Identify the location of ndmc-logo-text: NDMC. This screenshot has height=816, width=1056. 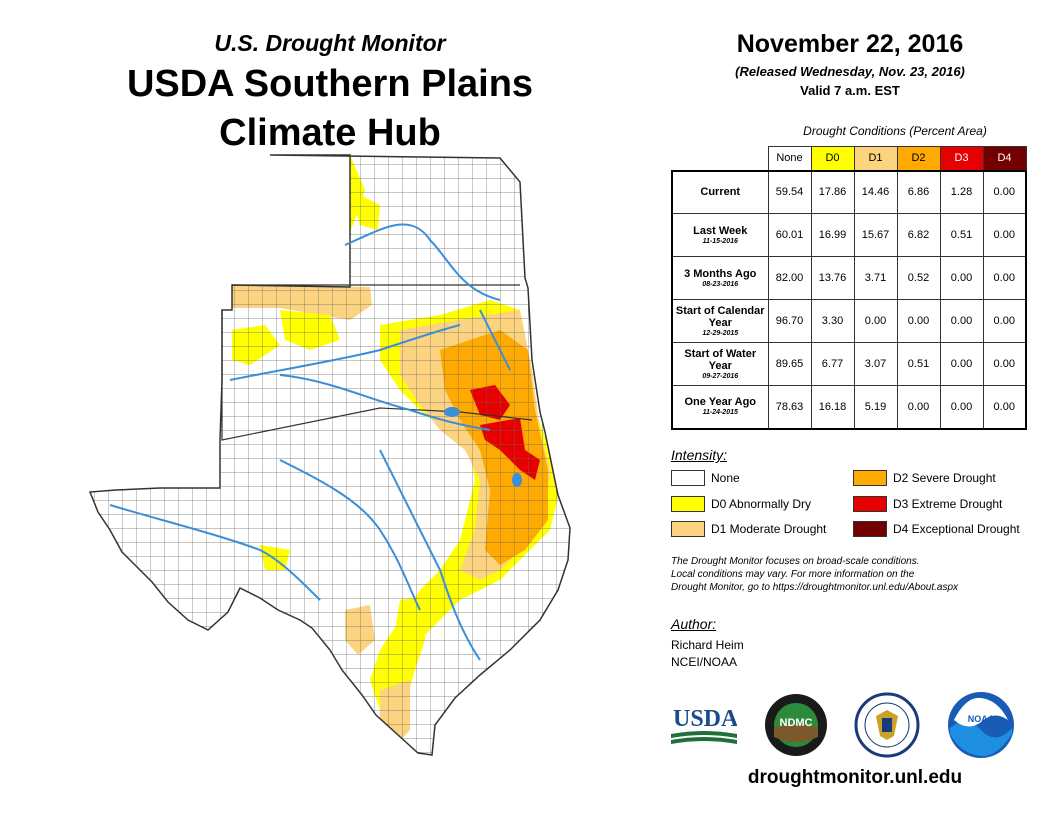
(796, 723).